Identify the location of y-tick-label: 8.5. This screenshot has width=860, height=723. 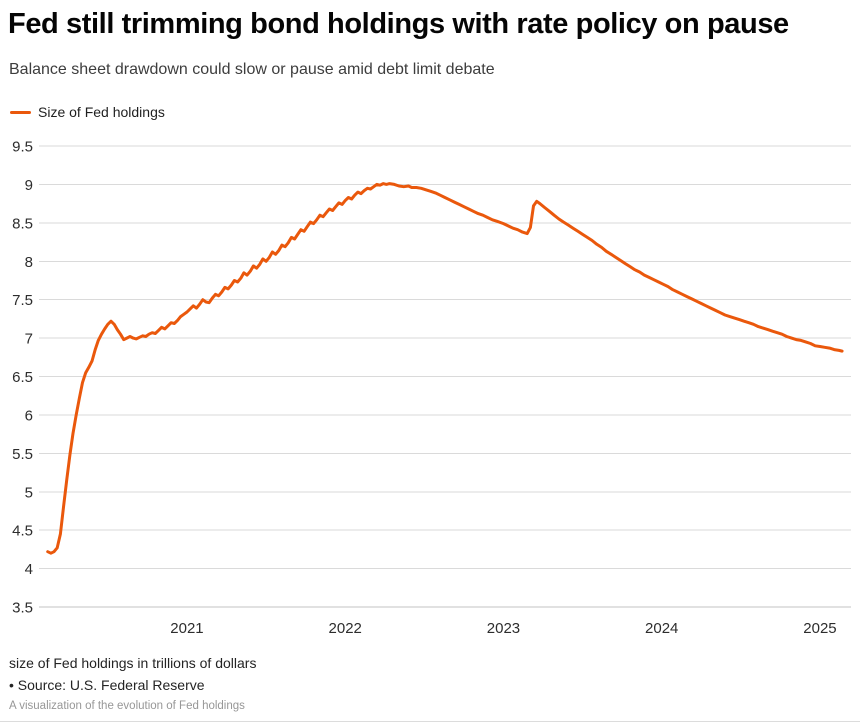
(22, 223).